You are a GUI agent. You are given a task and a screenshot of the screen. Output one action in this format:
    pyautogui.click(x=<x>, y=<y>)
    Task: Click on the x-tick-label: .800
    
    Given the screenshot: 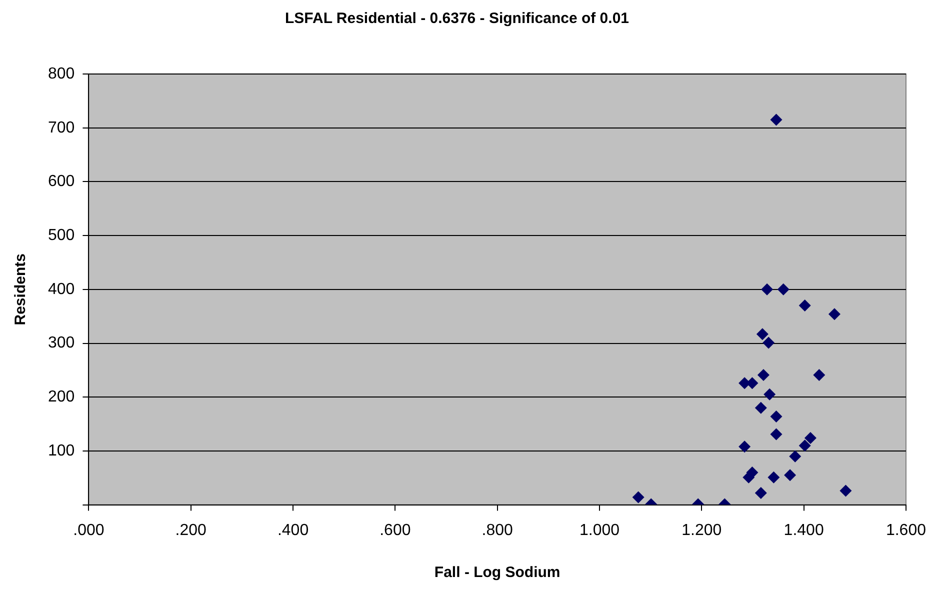 What is the action you would take?
    pyautogui.click(x=498, y=530)
    